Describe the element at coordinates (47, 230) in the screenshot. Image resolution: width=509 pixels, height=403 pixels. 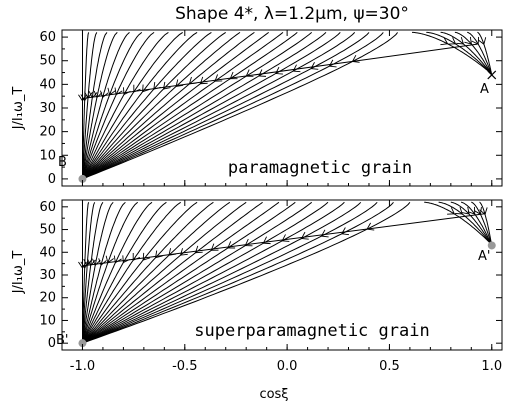
I see `y-tick-label: 50` at that location.